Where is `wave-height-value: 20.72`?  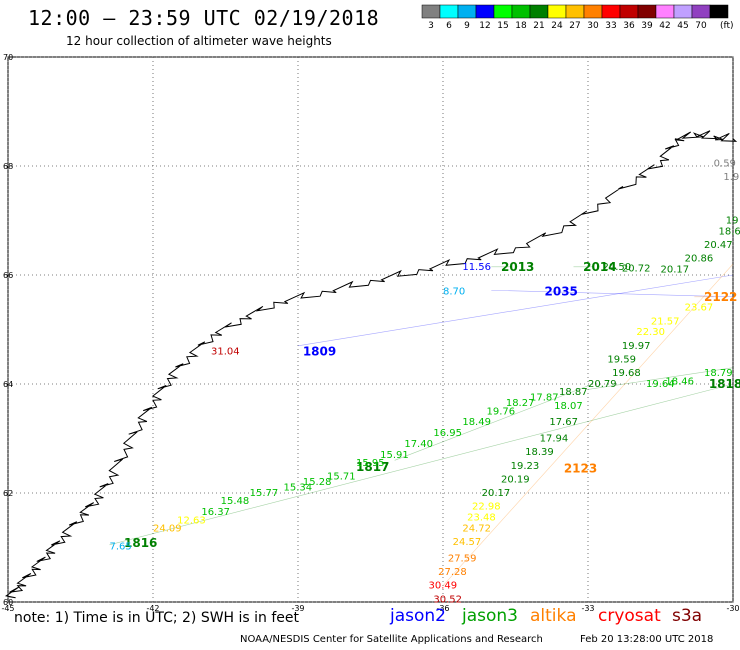 wave-height-value: 20.72 is located at coordinates (636, 268).